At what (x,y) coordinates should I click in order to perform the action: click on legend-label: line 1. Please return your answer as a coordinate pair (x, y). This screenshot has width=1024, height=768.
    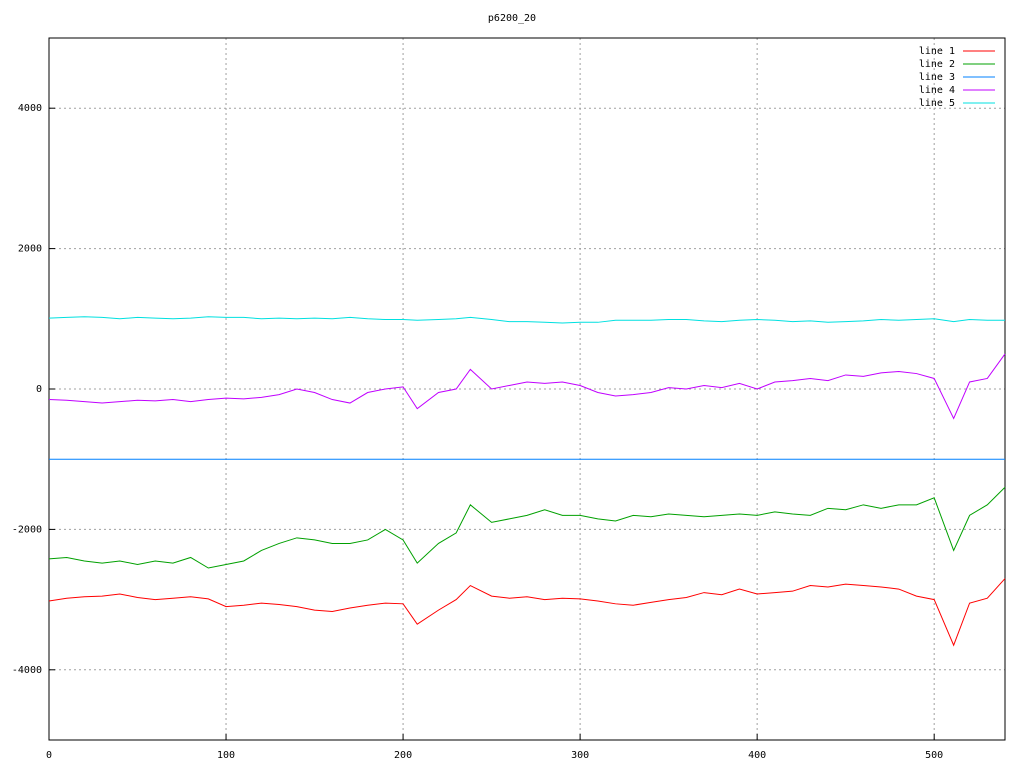
    Looking at the image, I should click on (937, 51).